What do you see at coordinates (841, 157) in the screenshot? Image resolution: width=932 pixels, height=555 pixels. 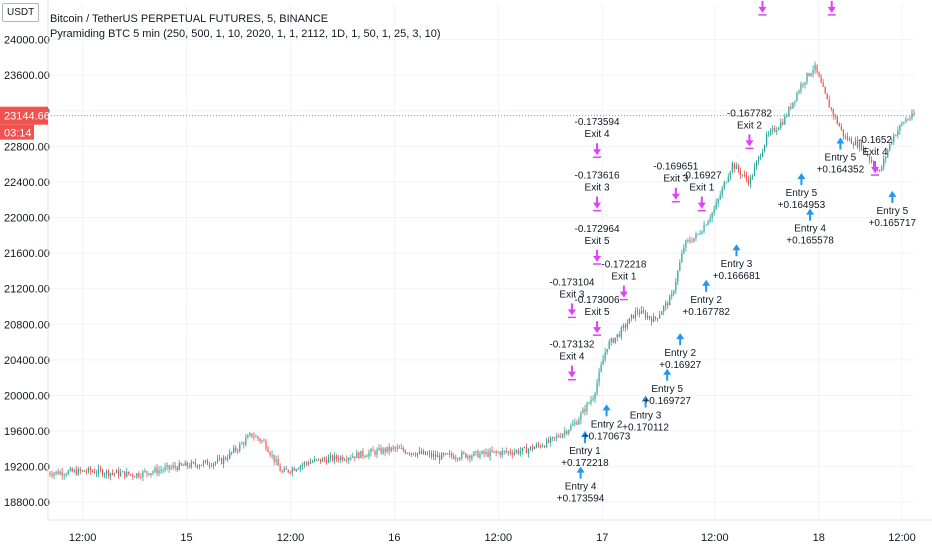 I see `entry-label: Entry 5` at bounding box center [841, 157].